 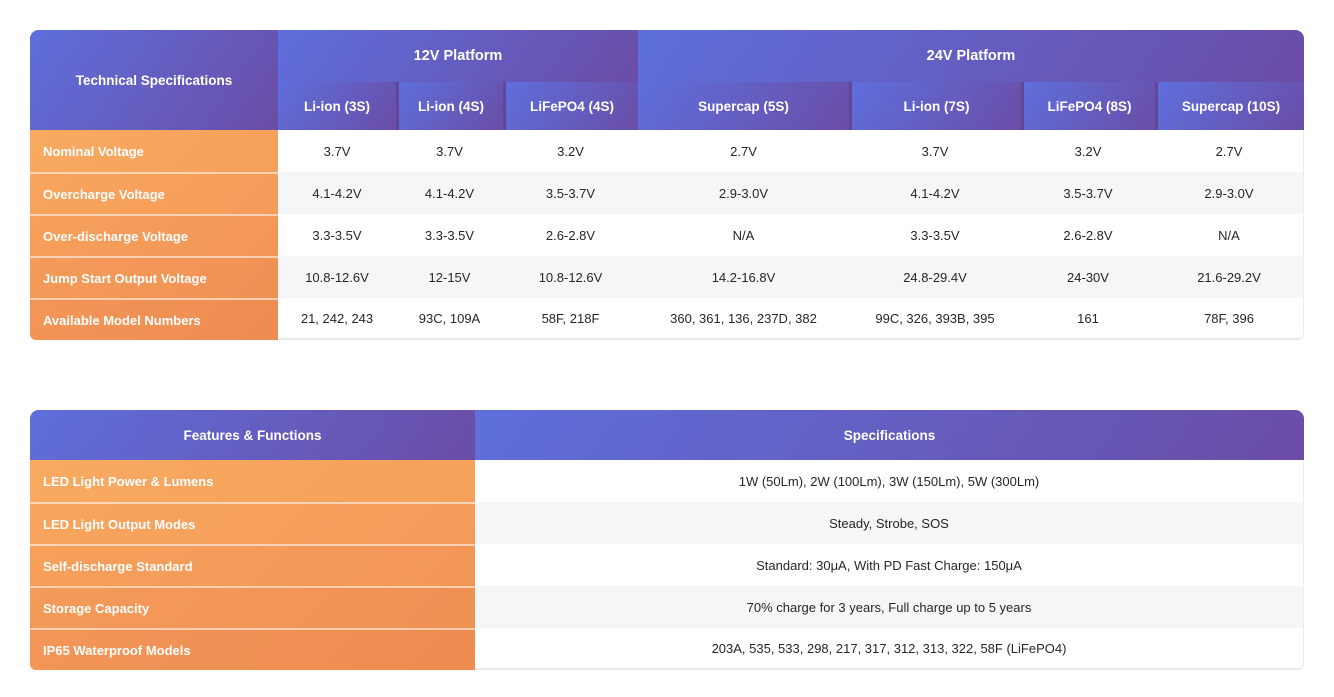 I want to click on row-label: Overcharge Voltage, so click(x=154, y=193).